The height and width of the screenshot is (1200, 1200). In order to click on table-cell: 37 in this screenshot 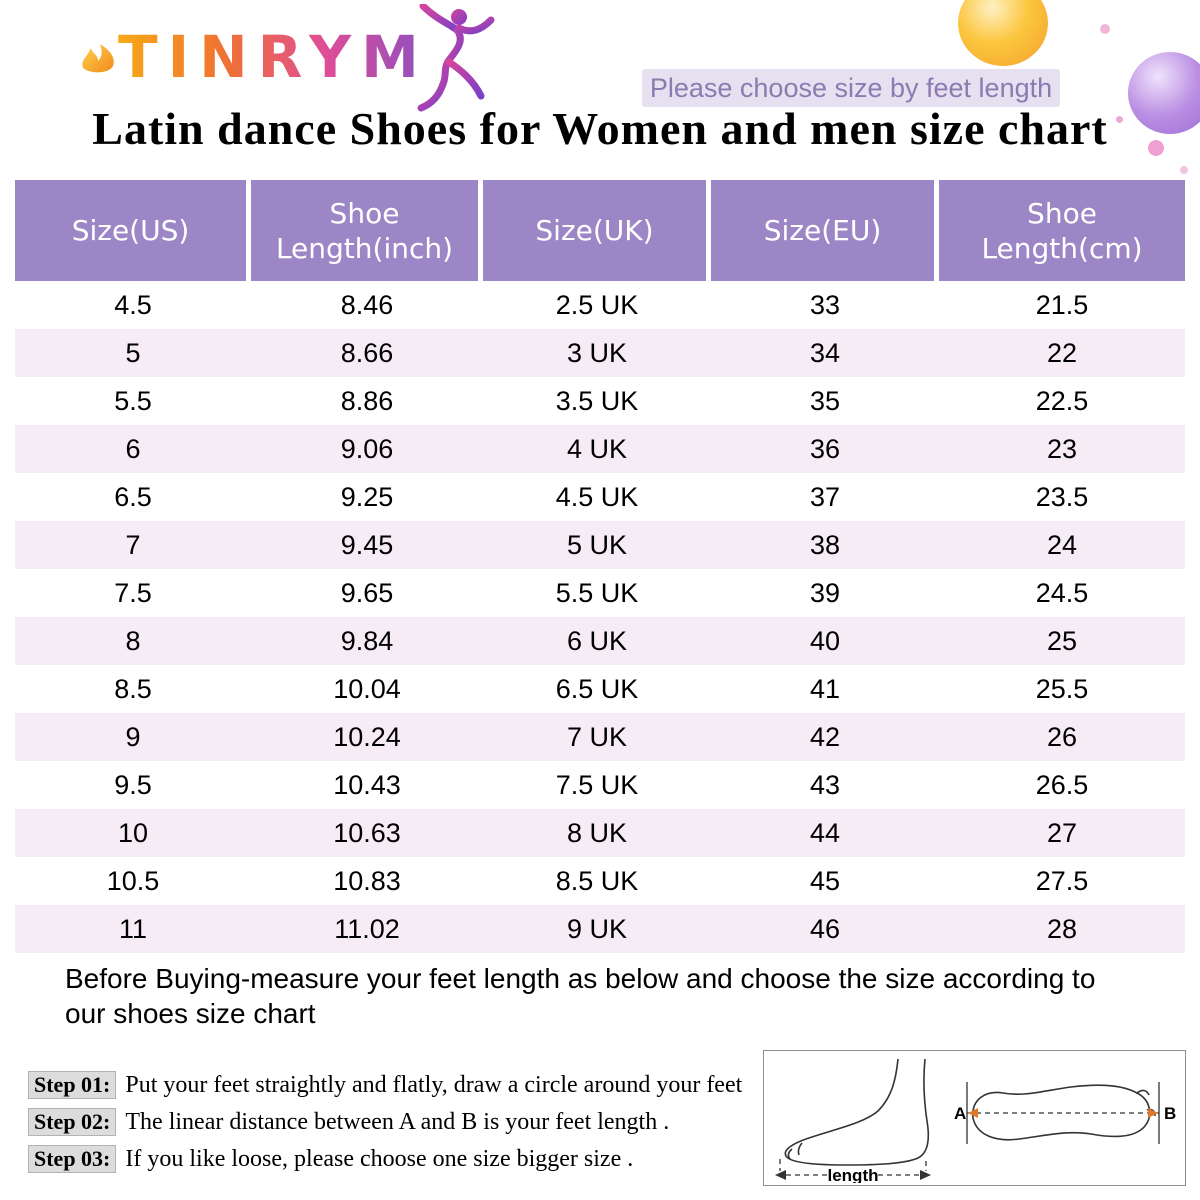, I will do `click(825, 496)`.